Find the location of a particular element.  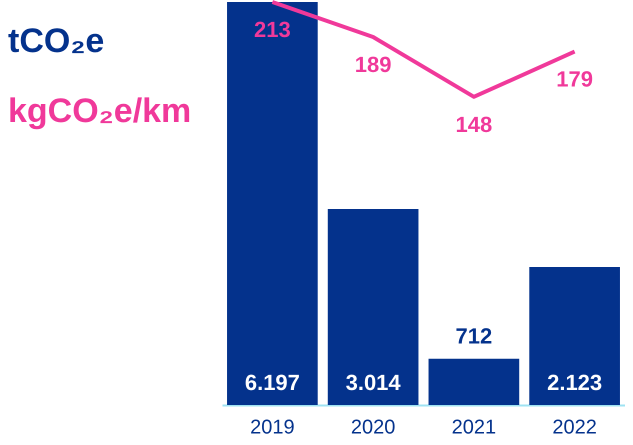

text: tCO₂e is located at coordinates (56, 41).